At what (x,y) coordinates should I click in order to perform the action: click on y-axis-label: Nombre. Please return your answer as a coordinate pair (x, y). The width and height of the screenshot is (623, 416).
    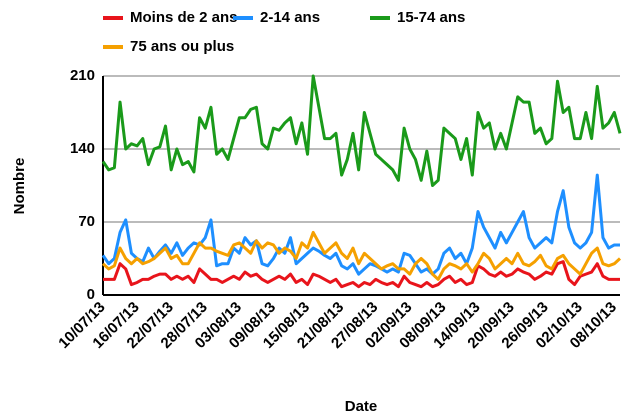
    Looking at the image, I should click on (19, 186).